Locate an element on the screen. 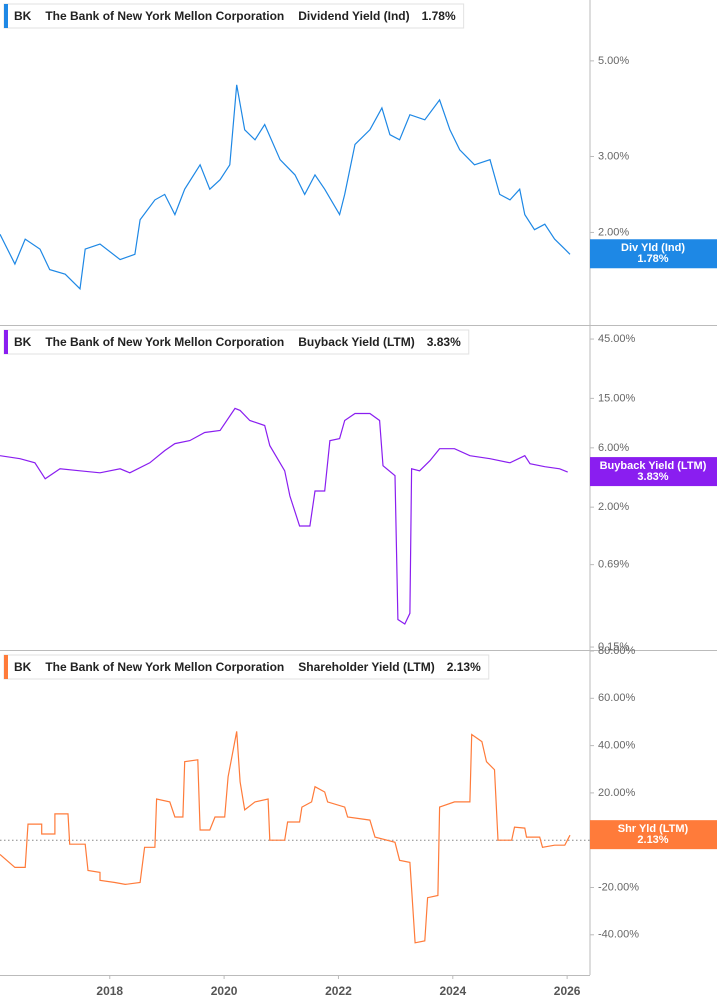  y-tick-label: 5.00% is located at coordinates (613, 61).